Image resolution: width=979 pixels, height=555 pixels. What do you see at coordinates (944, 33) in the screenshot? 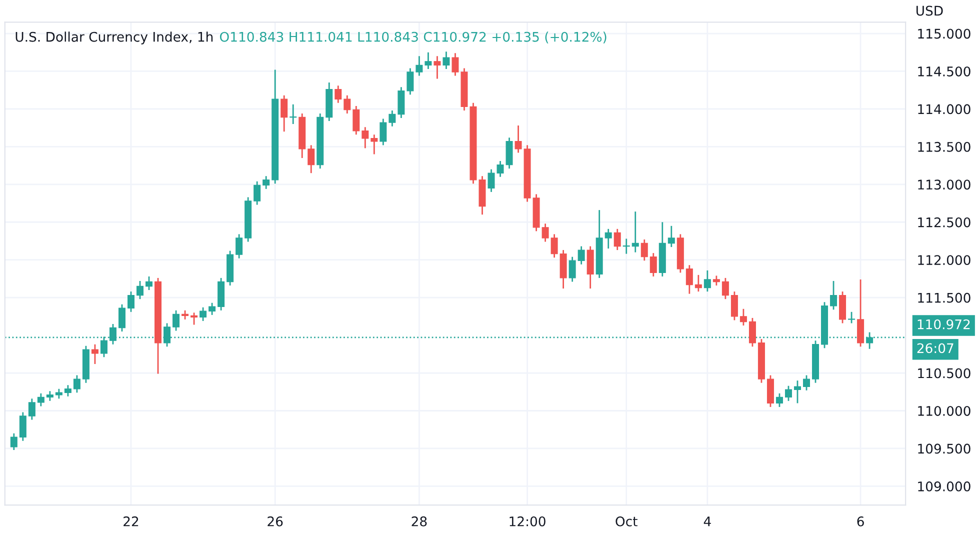
I see `y-tick-label: 115.000` at bounding box center [944, 33].